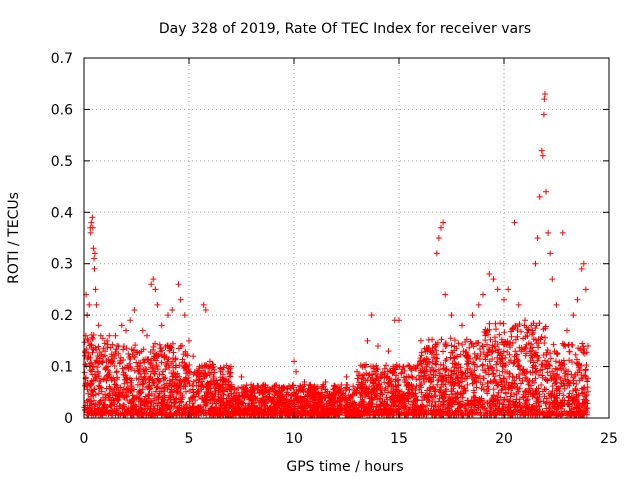  What do you see at coordinates (84, 439) in the screenshot?
I see `x-tick-label: 0` at bounding box center [84, 439].